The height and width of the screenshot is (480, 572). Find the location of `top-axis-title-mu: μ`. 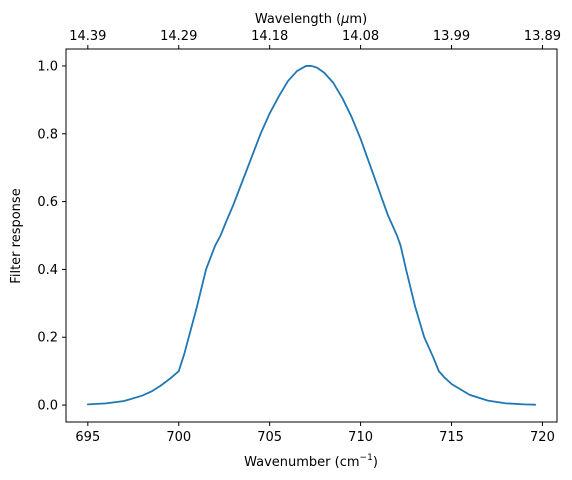

top-axis-title-mu: μ is located at coordinates (344, 19).